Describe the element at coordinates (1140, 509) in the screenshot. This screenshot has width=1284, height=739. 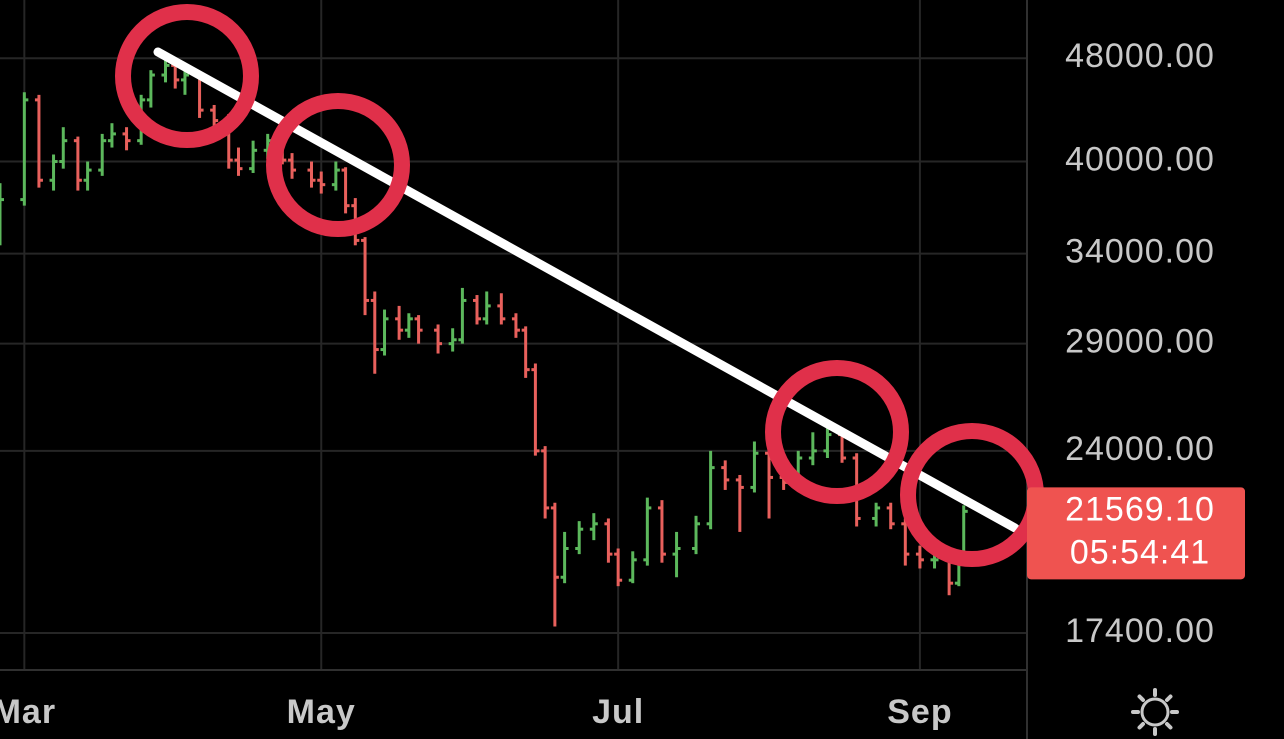
I see `last-price-label: 21569.10` at that location.